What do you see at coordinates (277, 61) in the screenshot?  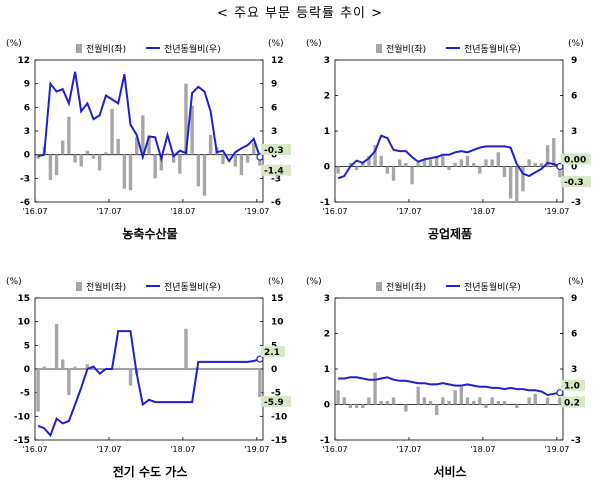 I see `right-tick-label: 12` at bounding box center [277, 61].